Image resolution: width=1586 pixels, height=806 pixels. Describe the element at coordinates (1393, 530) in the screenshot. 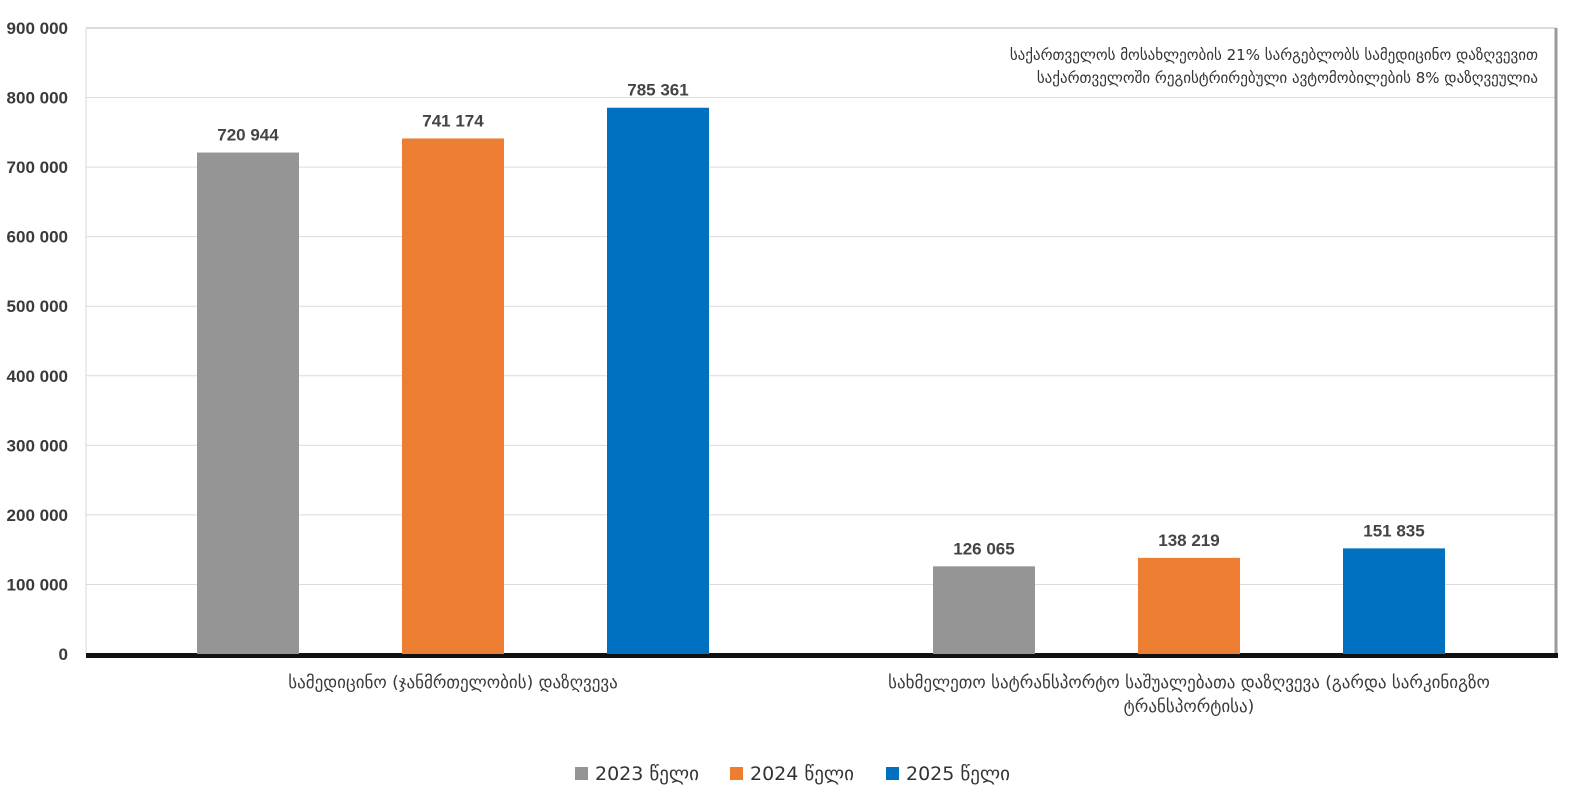

I see `data-label: 151 835` at that location.